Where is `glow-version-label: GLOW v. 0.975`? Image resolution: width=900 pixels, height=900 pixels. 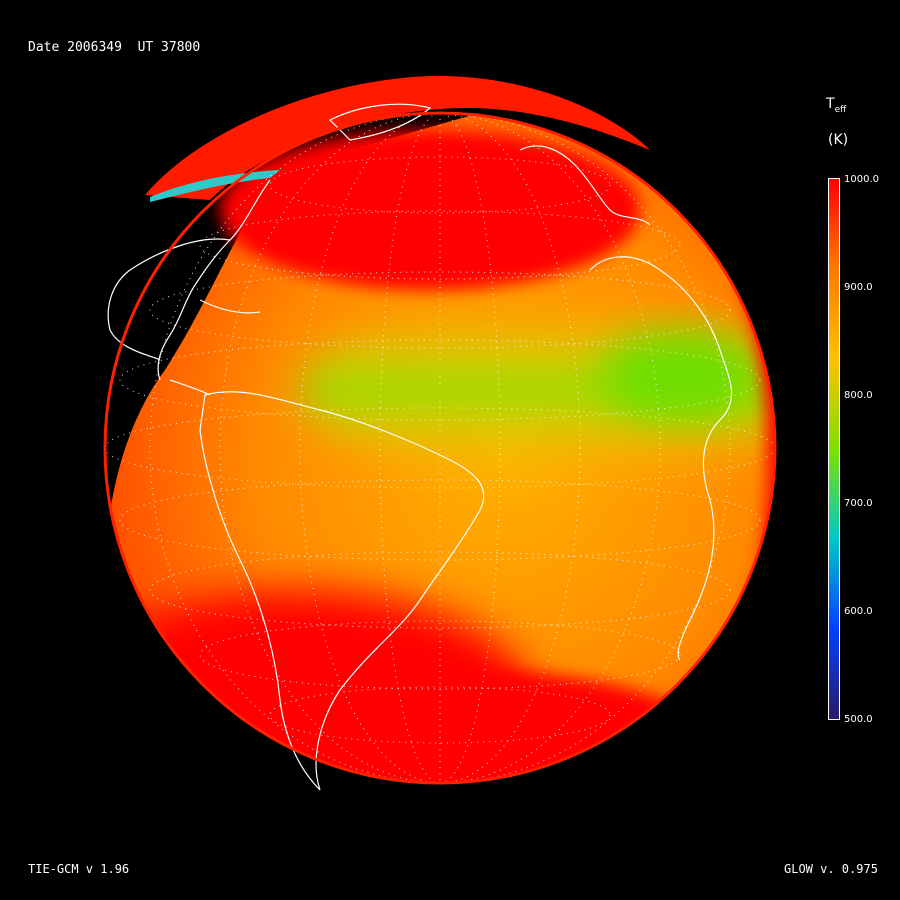 glow-version-label: GLOW v. 0.975 is located at coordinates (831, 869).